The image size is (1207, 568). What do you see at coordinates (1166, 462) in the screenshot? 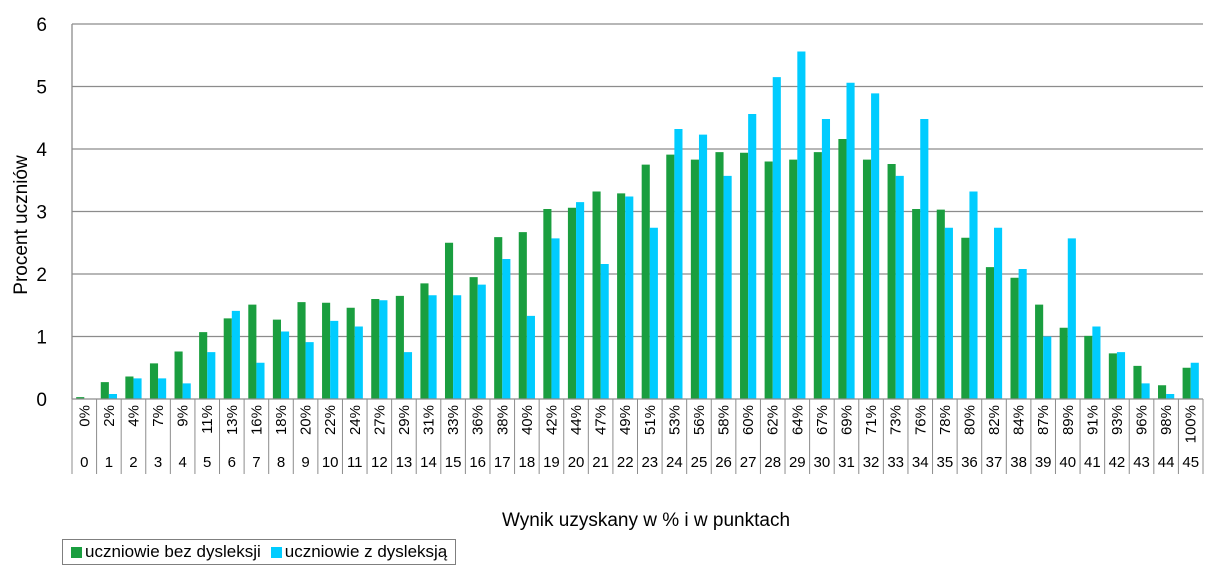
I see `x-tick-label-points: 44` at bounding box center [1166, 462].